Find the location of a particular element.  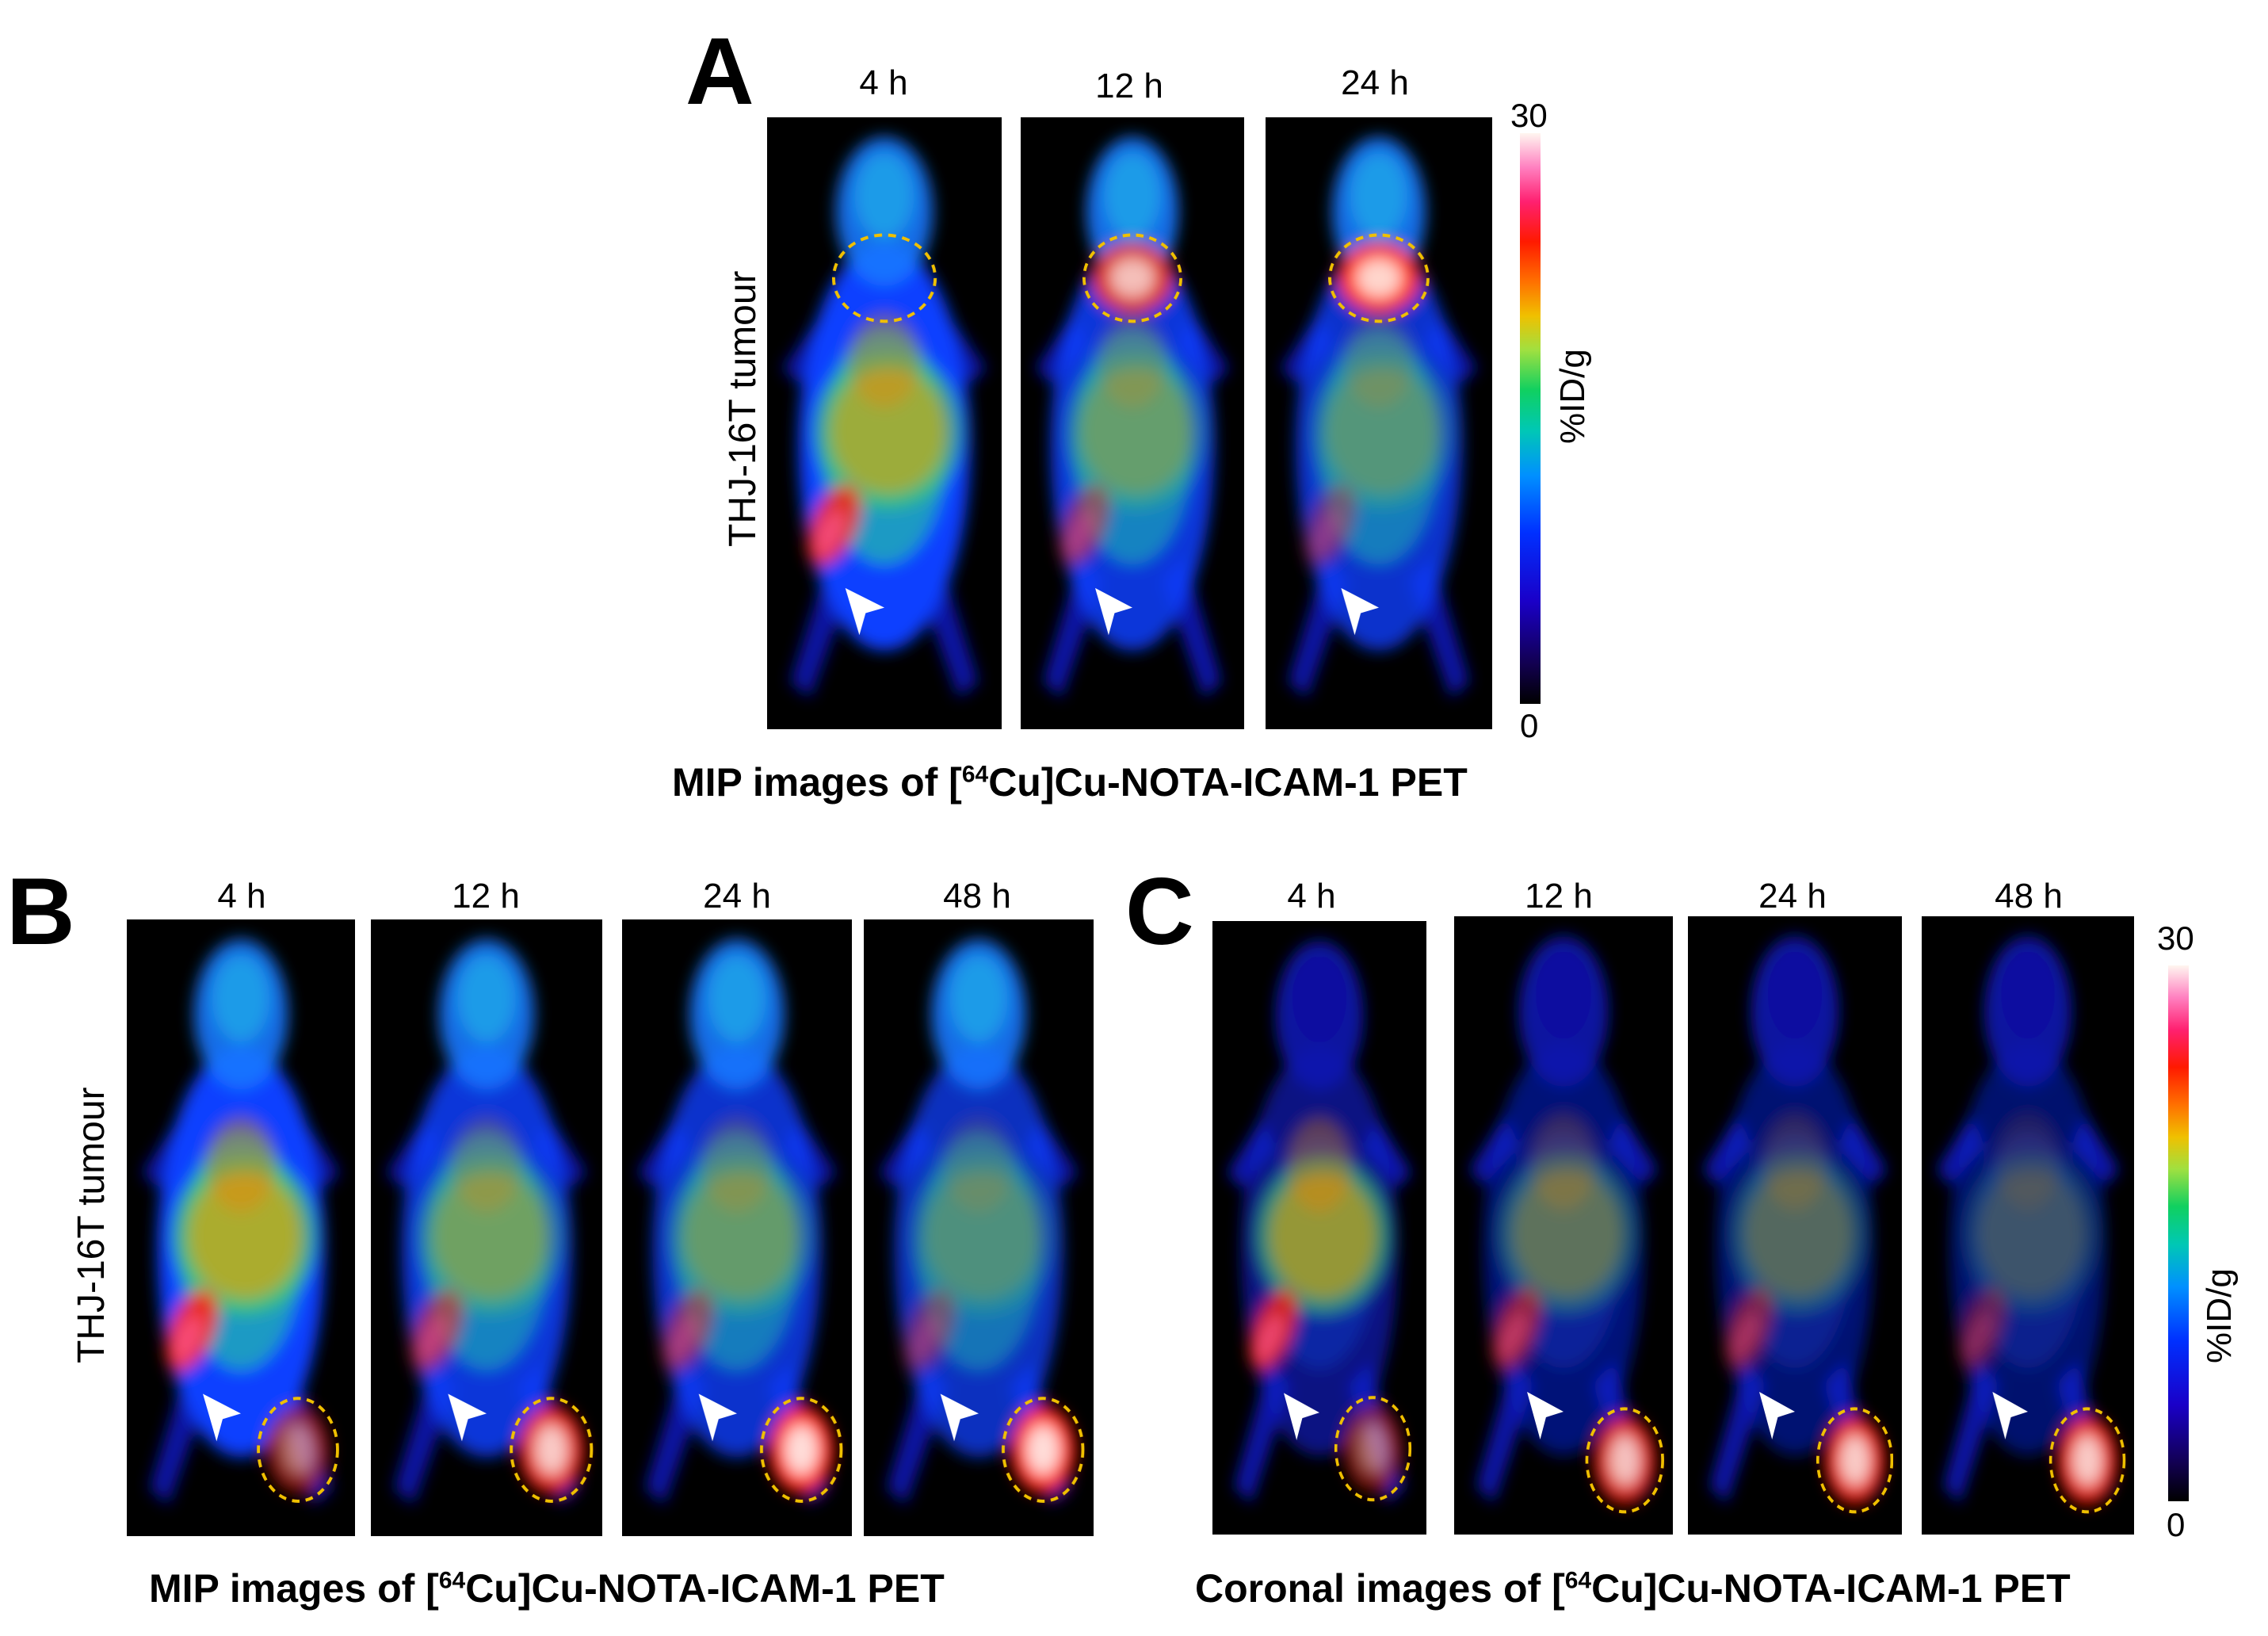

panel-c-time-1: 4 h is located at coordinates (1311, 896).